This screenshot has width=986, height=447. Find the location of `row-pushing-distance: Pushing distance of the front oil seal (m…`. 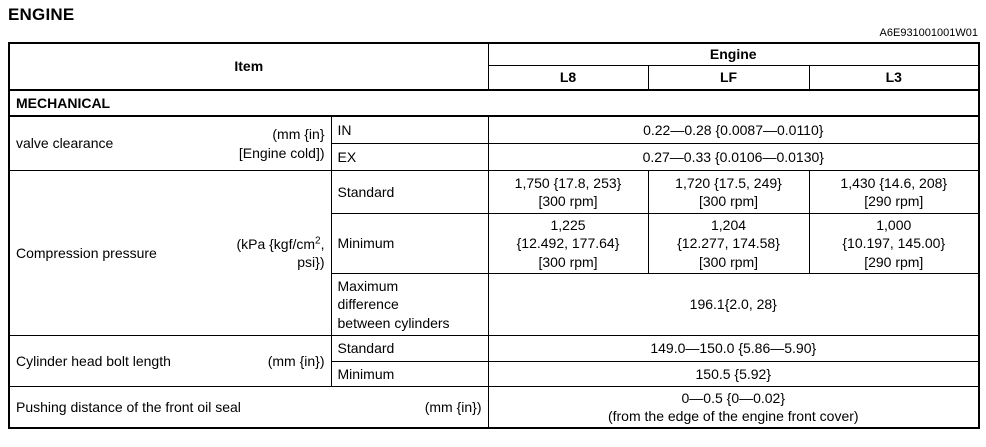

row-pushing-distance: Pushing distance of the front oil seal (m… is located at coordinates (494, 407).